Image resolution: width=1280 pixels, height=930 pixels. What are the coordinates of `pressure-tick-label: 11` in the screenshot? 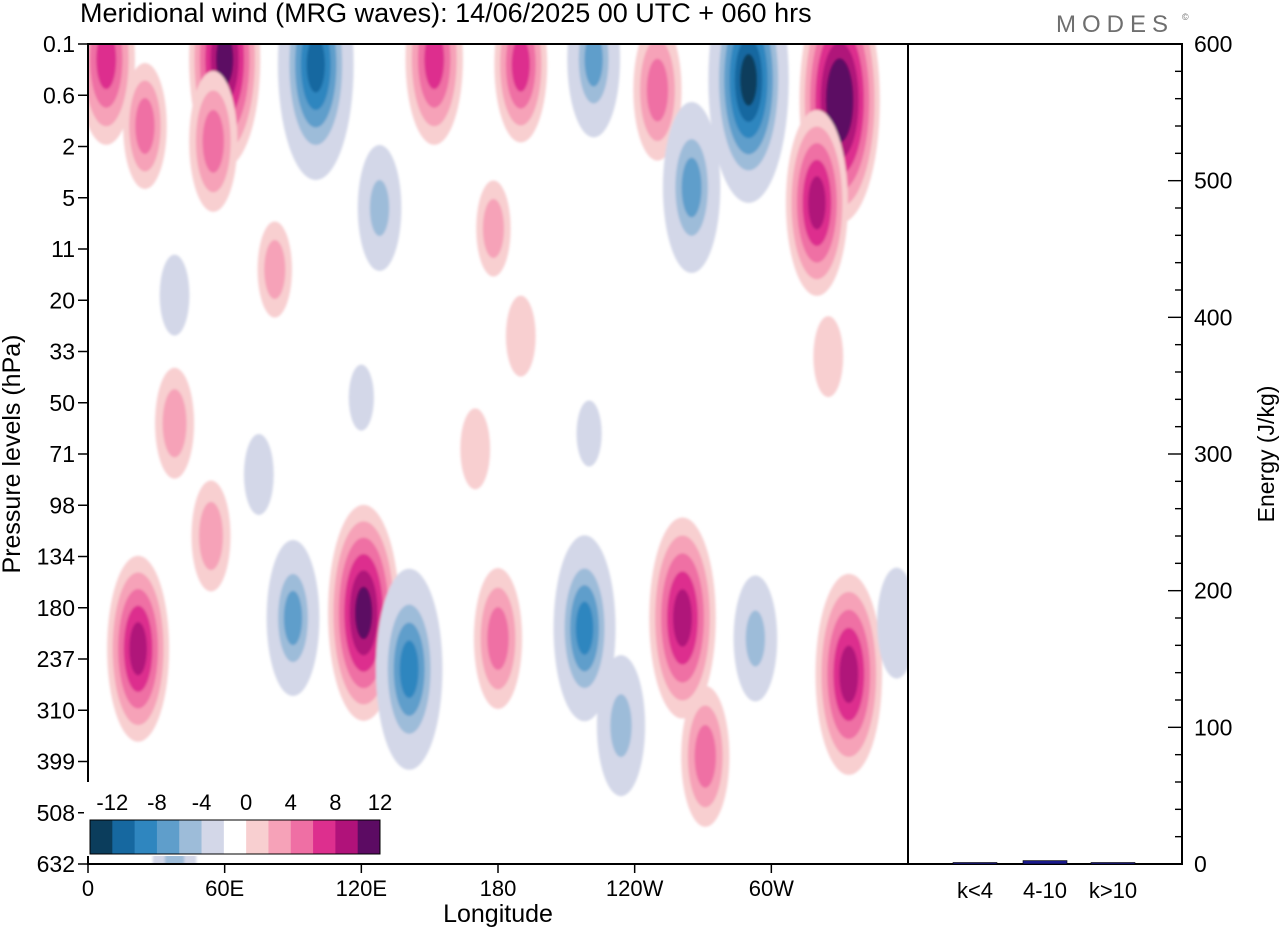 It's located at (63, 249).